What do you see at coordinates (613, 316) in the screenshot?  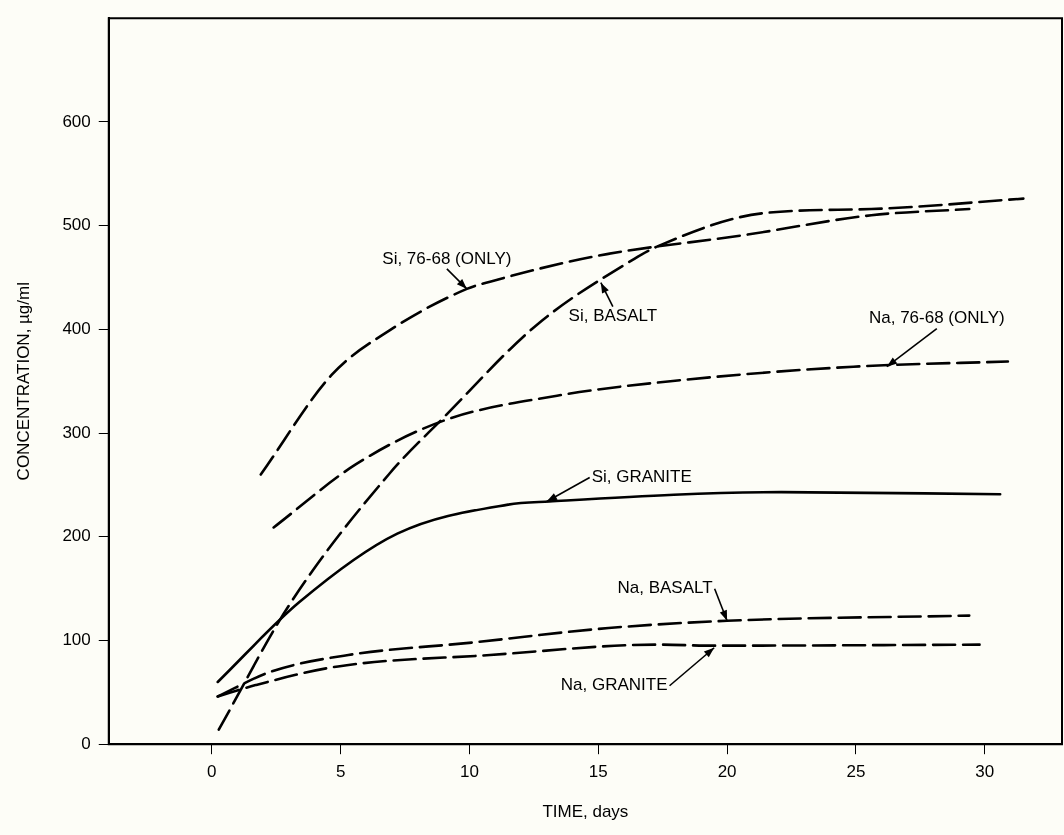 I see `annotation: Si, BASALT` at bounding box center [613, 316].